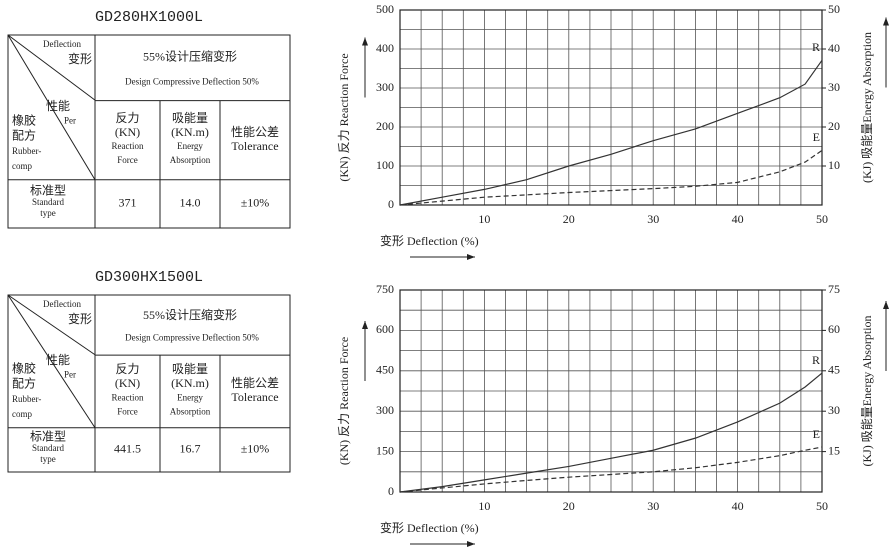 The image size is (892, 560). I want to click on table-cell: 441.5, so click(127, 449).